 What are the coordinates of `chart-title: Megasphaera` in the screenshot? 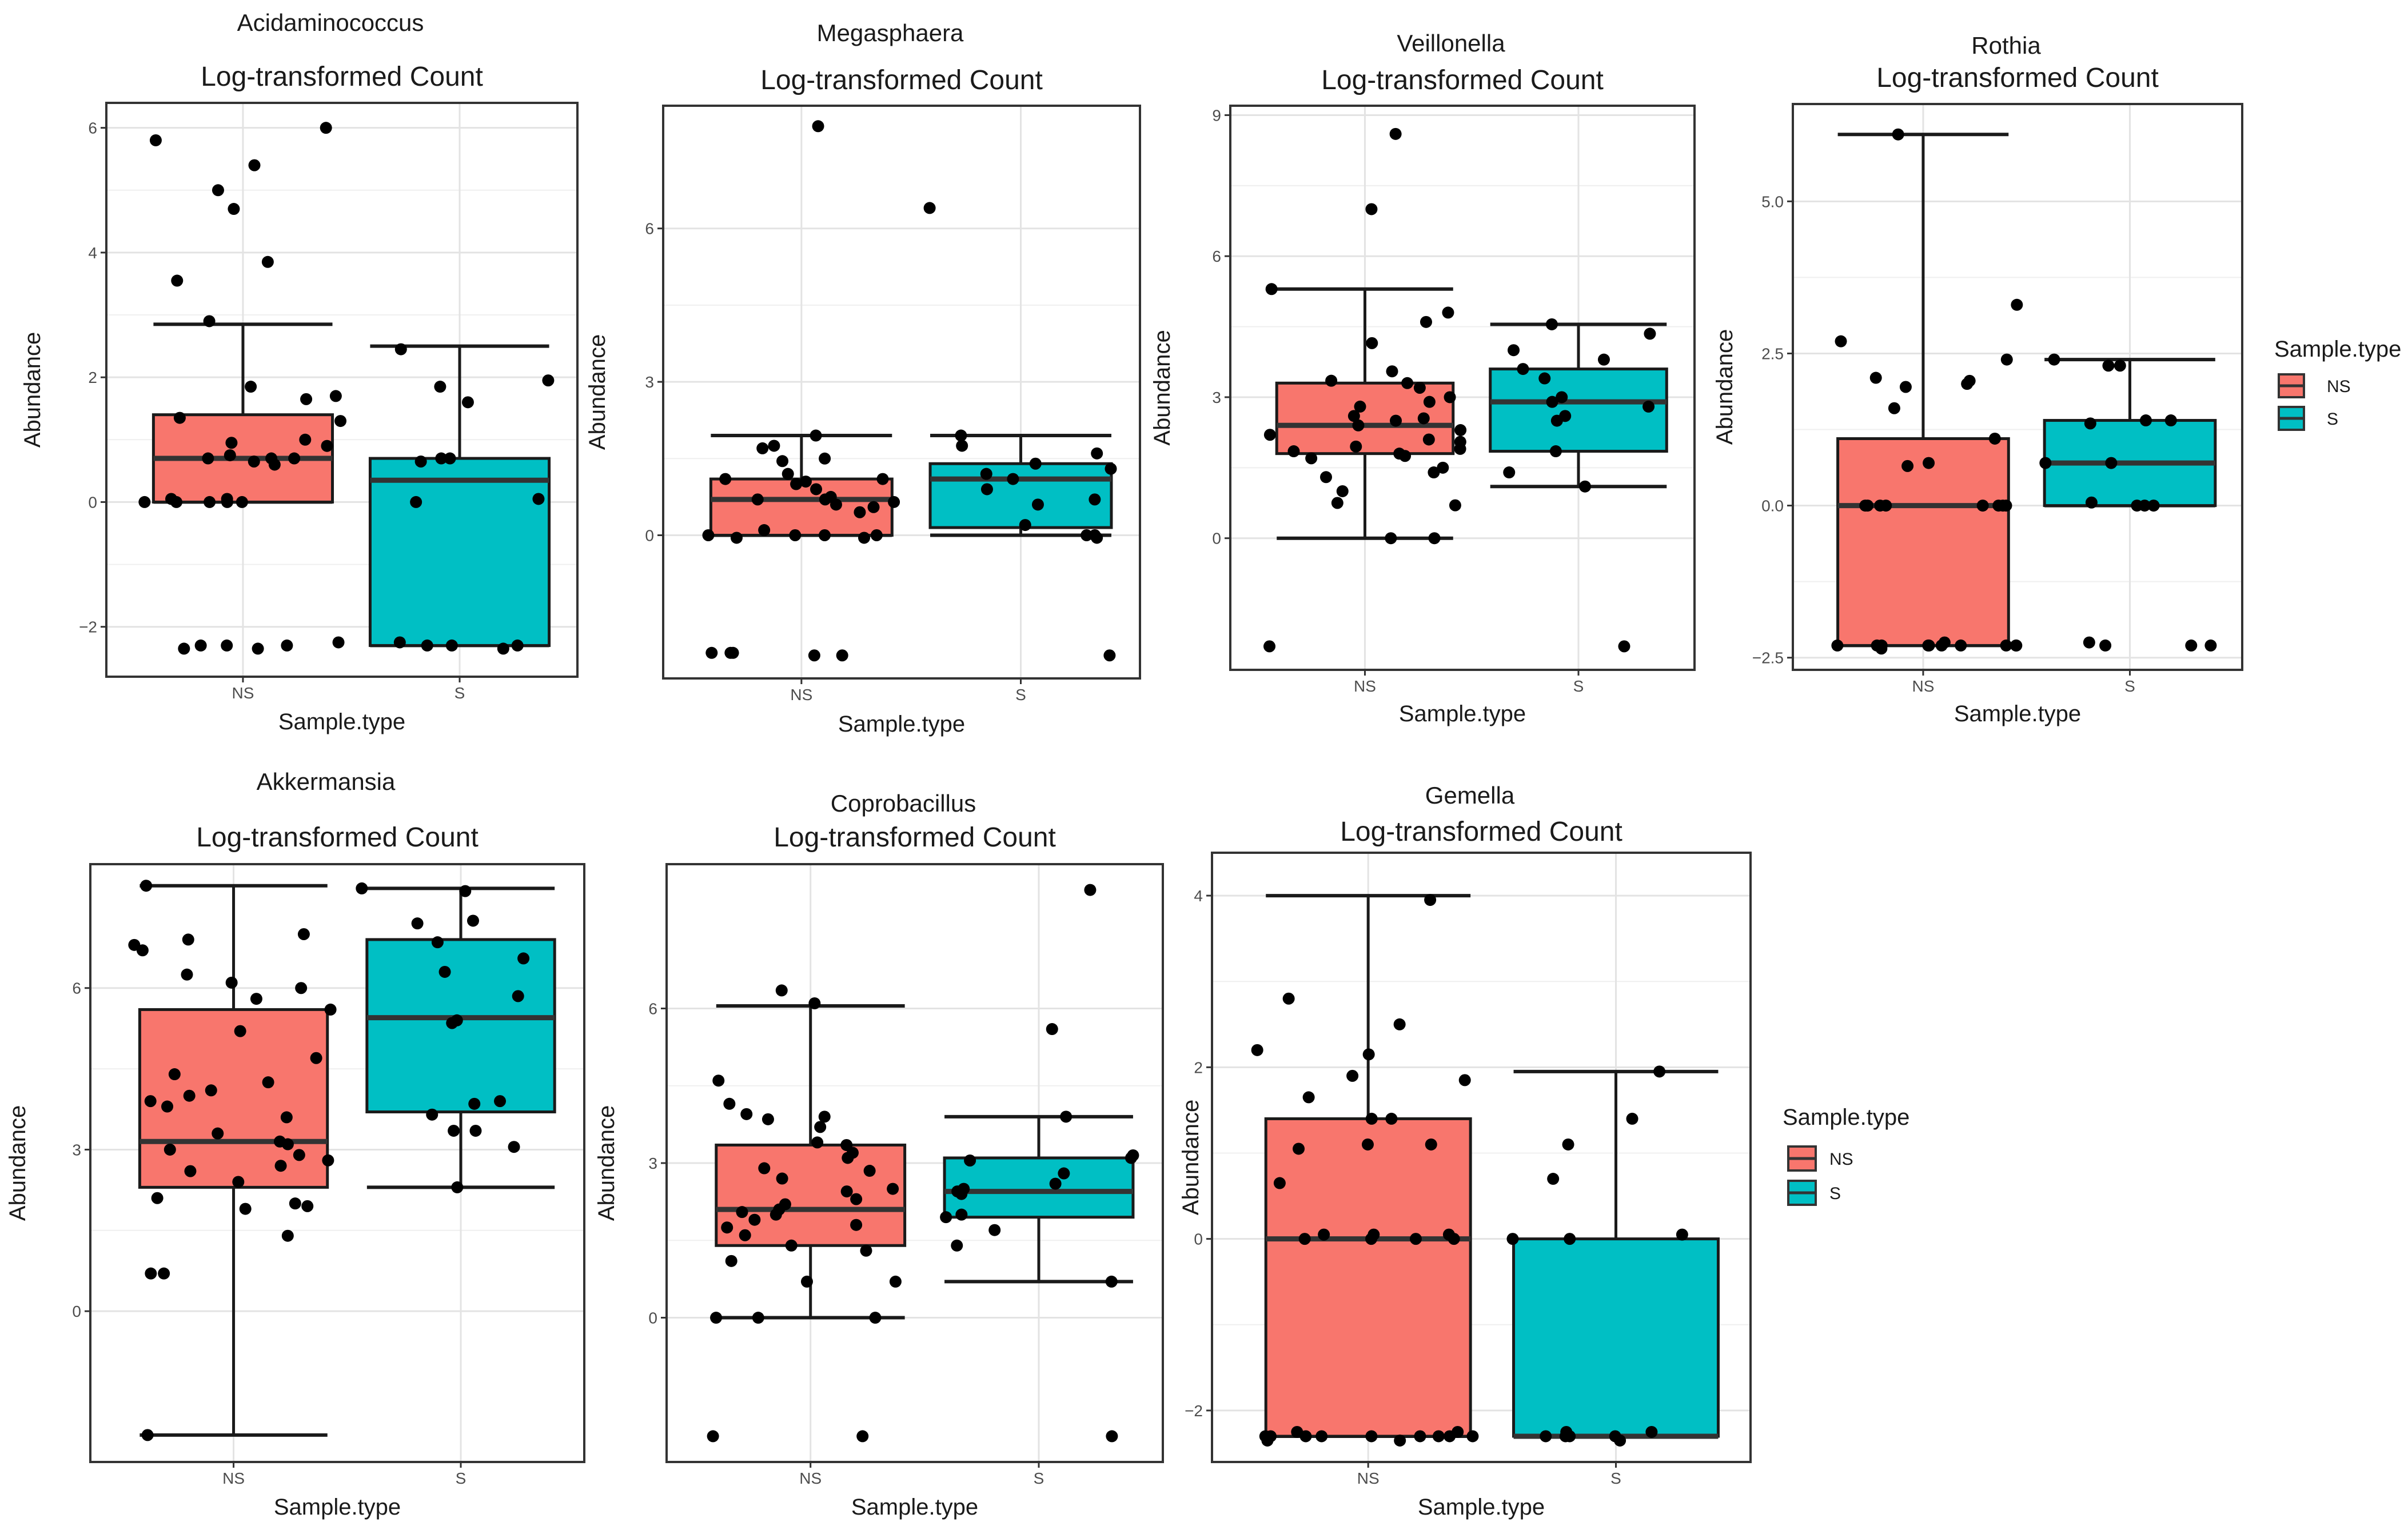 It's located at (890, 33).